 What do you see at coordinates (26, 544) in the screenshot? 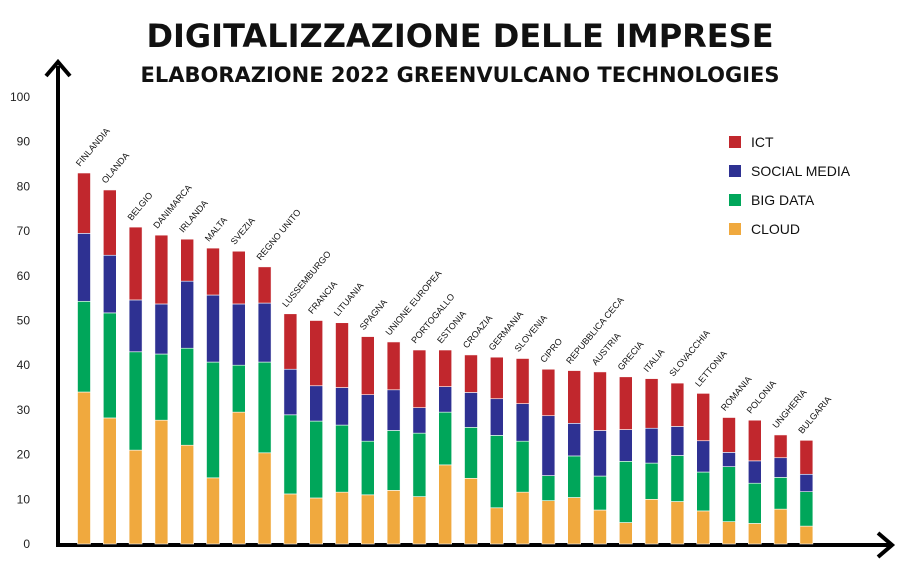
I see `y-tick-label: 0` at bounding box center [26, 544].